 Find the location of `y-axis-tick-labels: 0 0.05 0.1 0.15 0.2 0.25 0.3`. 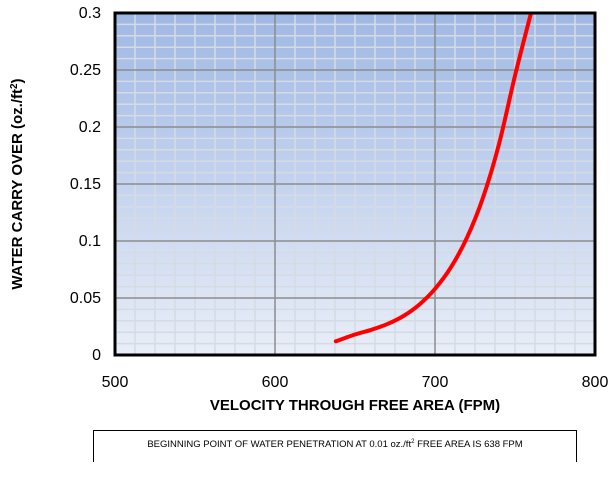

y-axis-tick-labels: 0 0.05 0.1 0.15 0.2 0.25 0.3 is located at coordinates (85, 184).